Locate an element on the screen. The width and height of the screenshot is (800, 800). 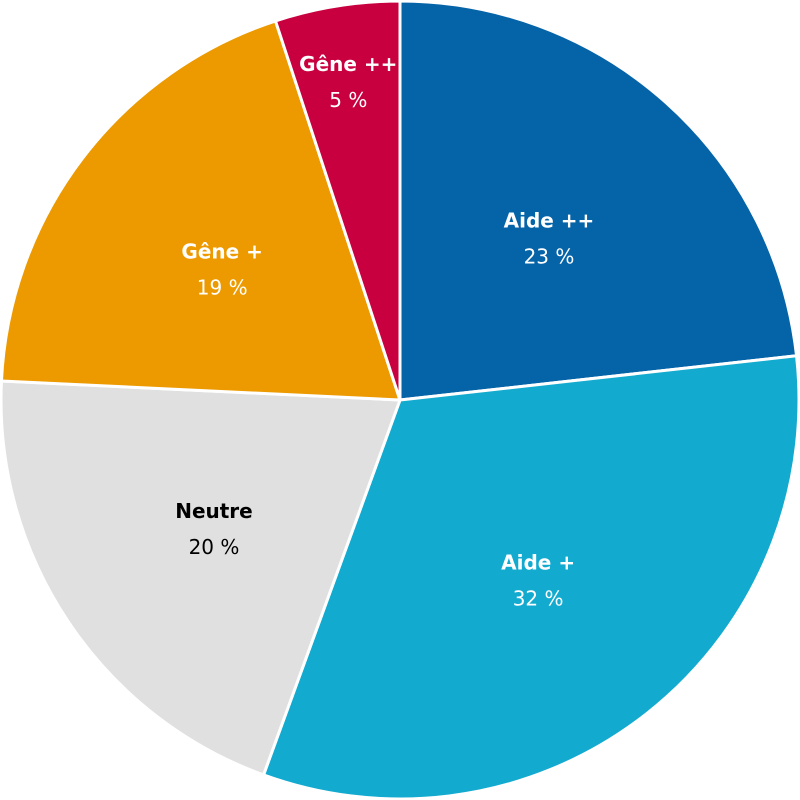
pie-slice-gene-plusplus is located at coordinates (337, 201).